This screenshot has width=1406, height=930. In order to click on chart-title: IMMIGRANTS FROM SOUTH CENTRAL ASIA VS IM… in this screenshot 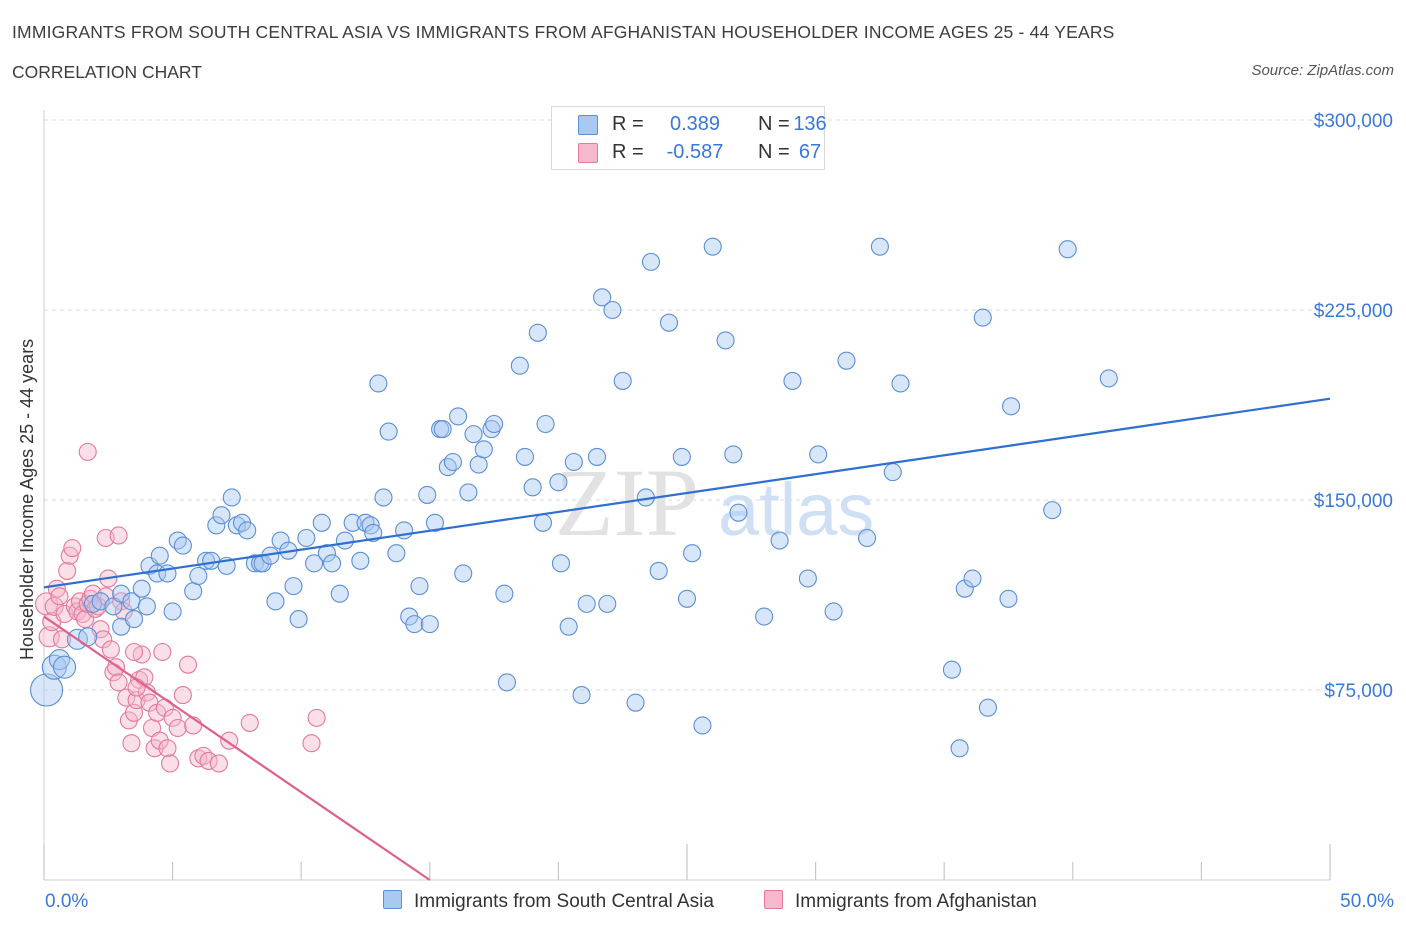, I will do `click(563, 32)`.